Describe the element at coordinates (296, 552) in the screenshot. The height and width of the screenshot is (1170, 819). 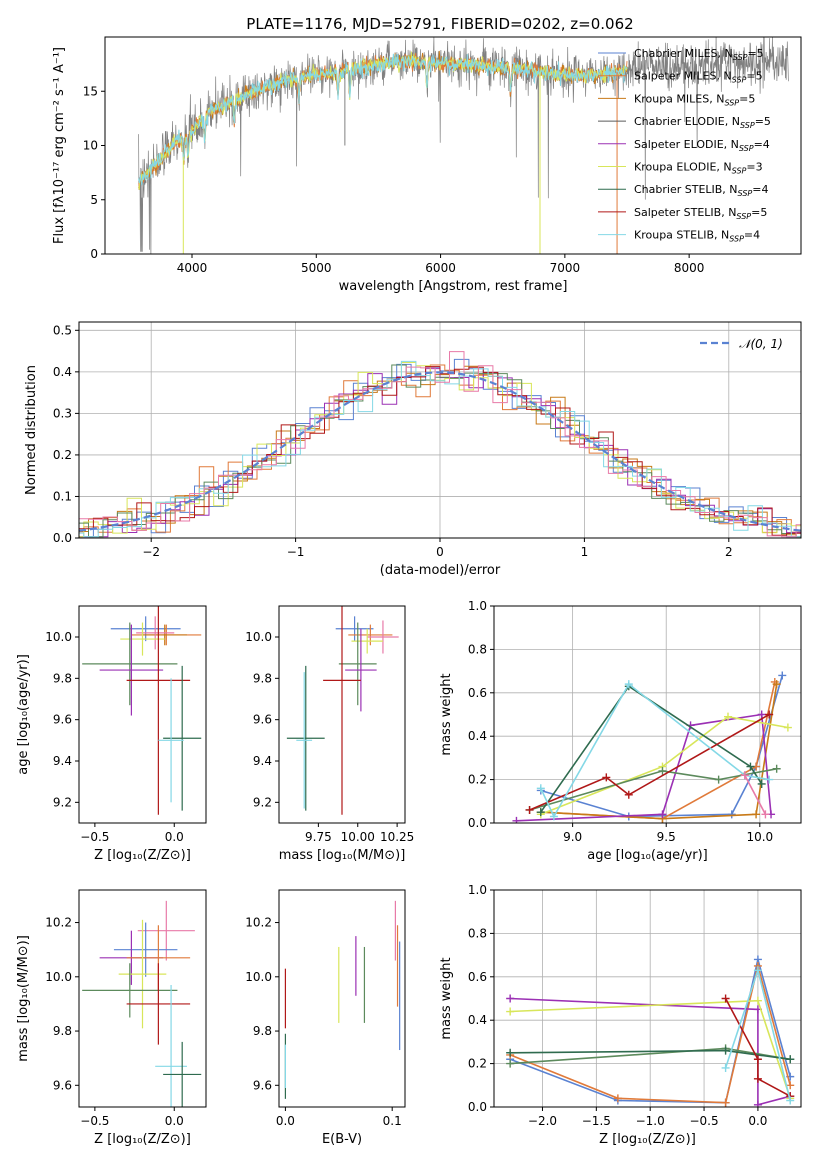
I see `x-tick-label: −1` at that location.